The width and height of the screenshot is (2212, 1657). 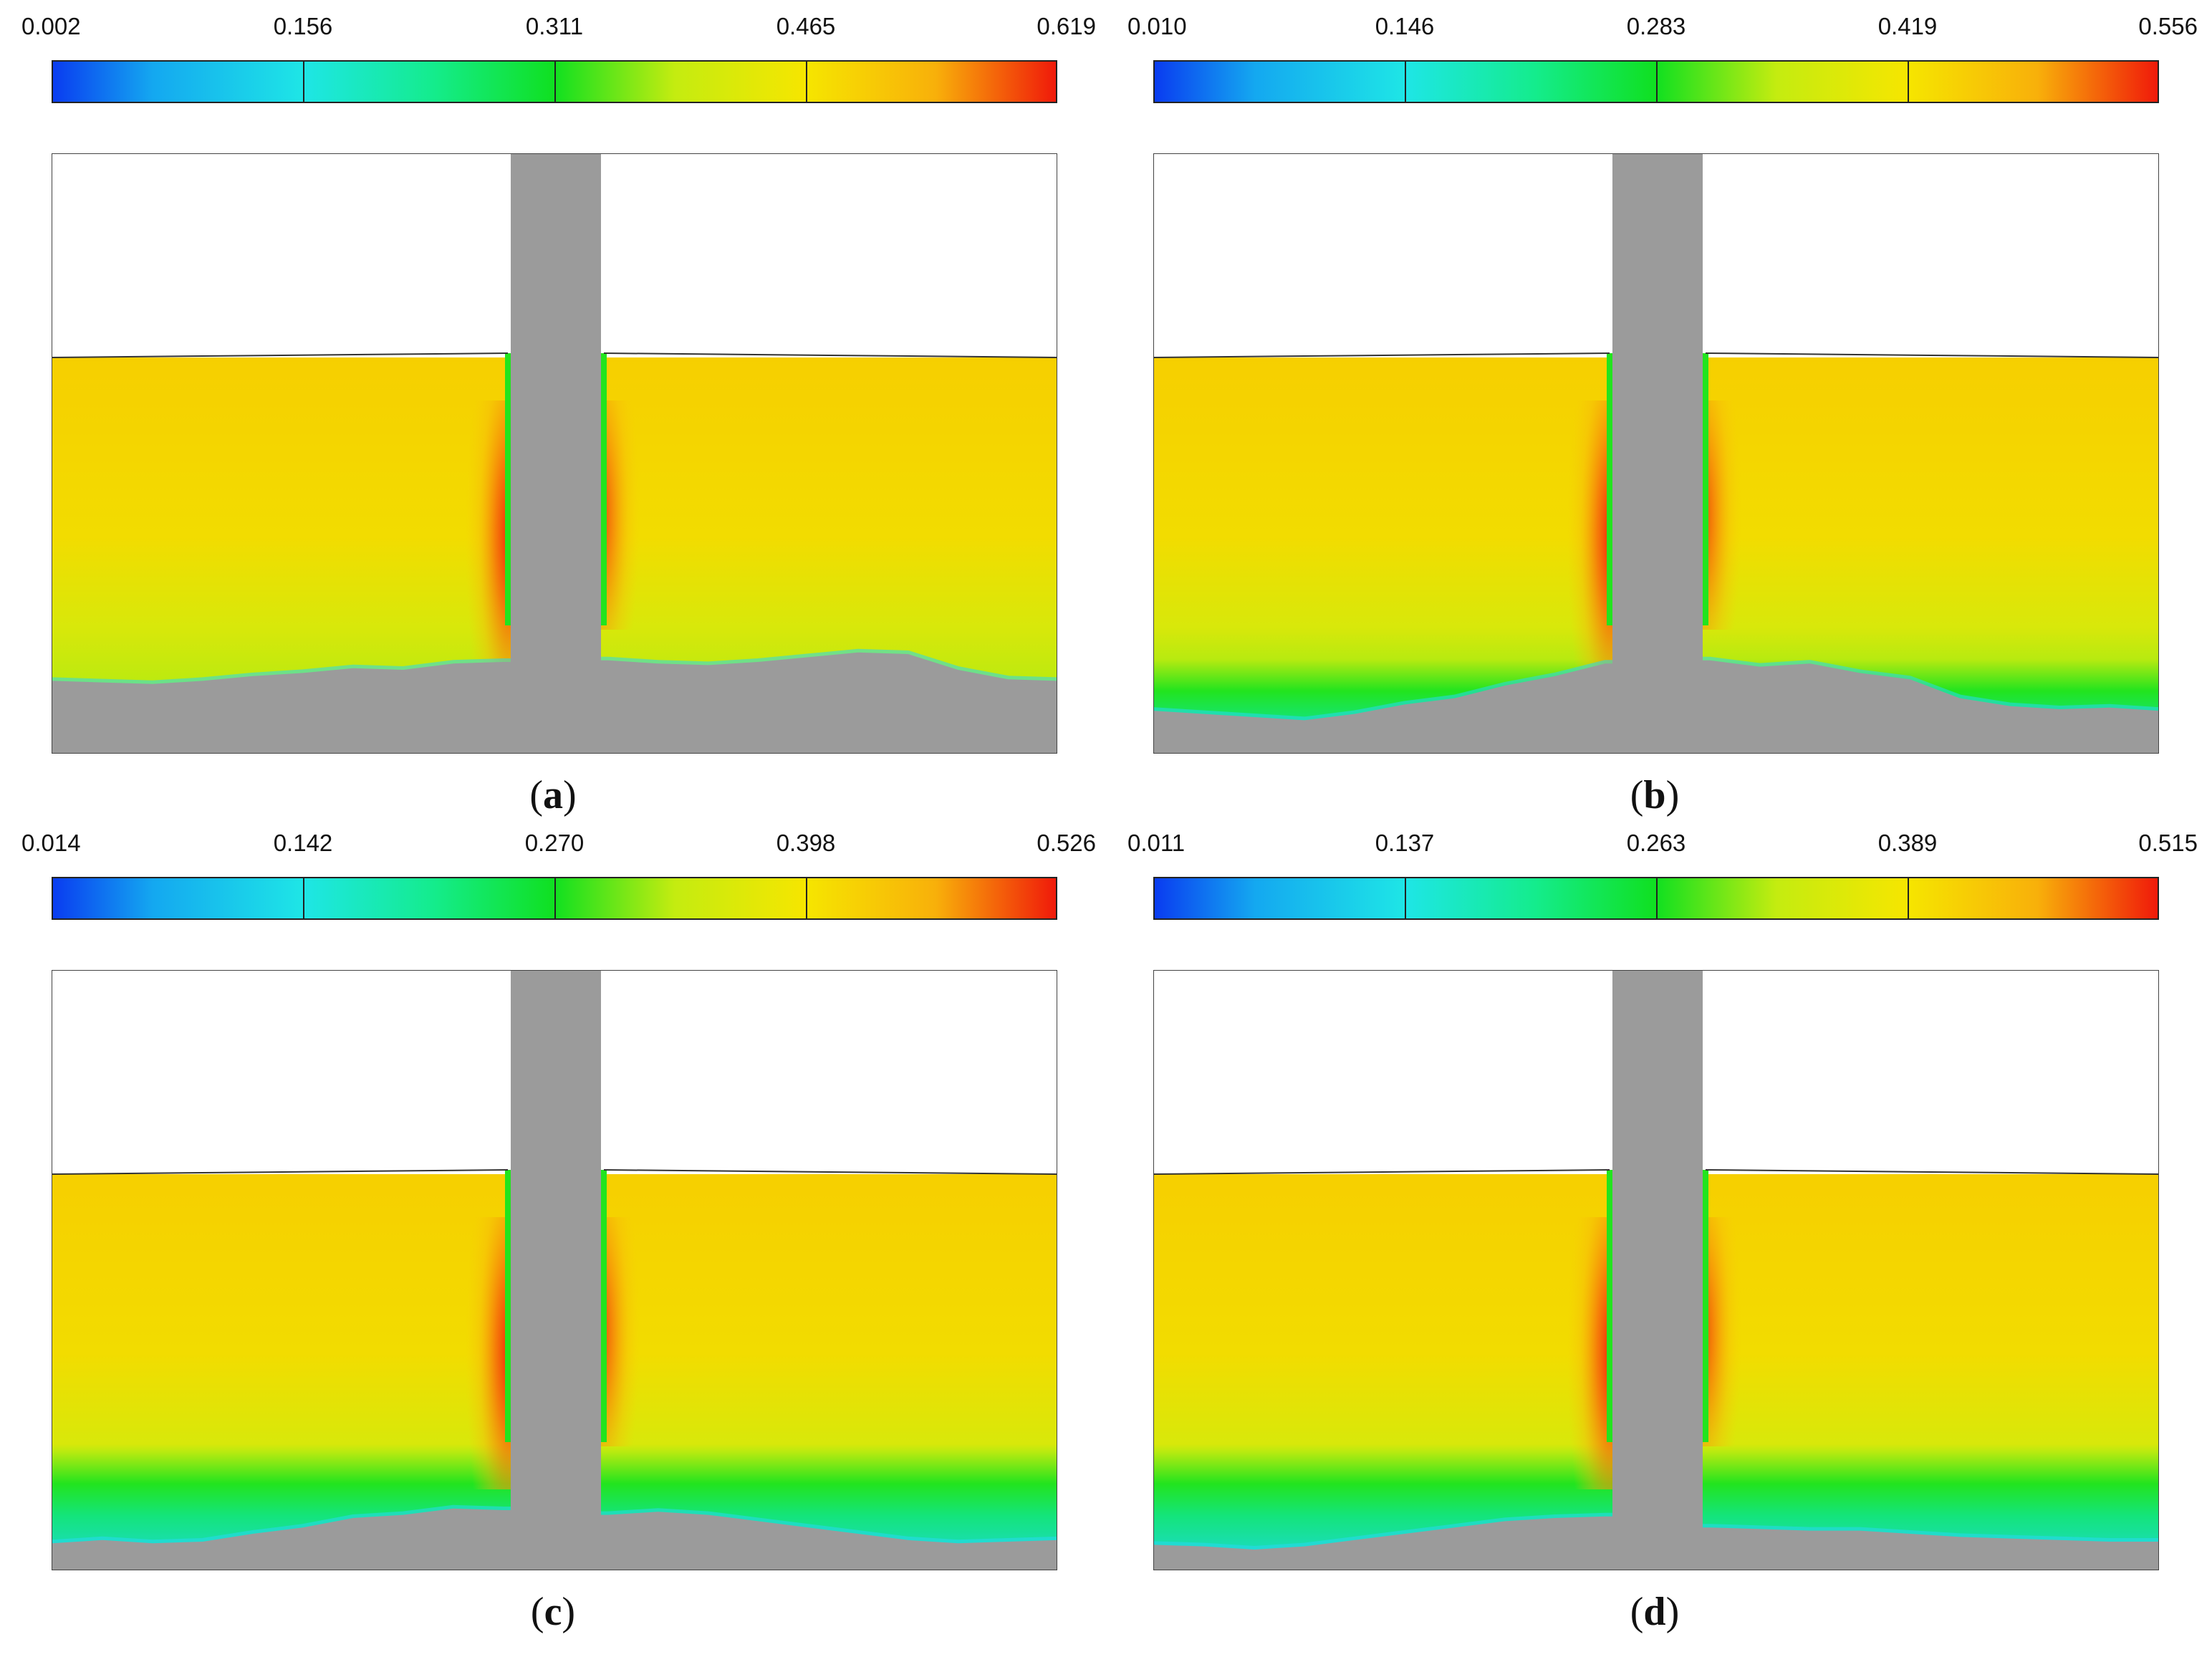 I want to click on panel-caption-letter: c, so click(x=553, y=1612).